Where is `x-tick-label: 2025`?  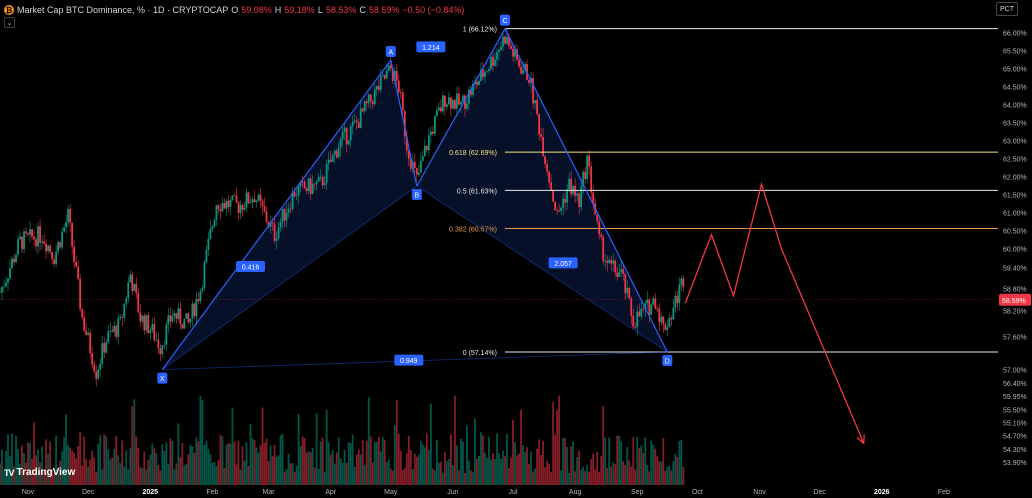 x-tick-label: 2025 is located at coordinates (151, 492).